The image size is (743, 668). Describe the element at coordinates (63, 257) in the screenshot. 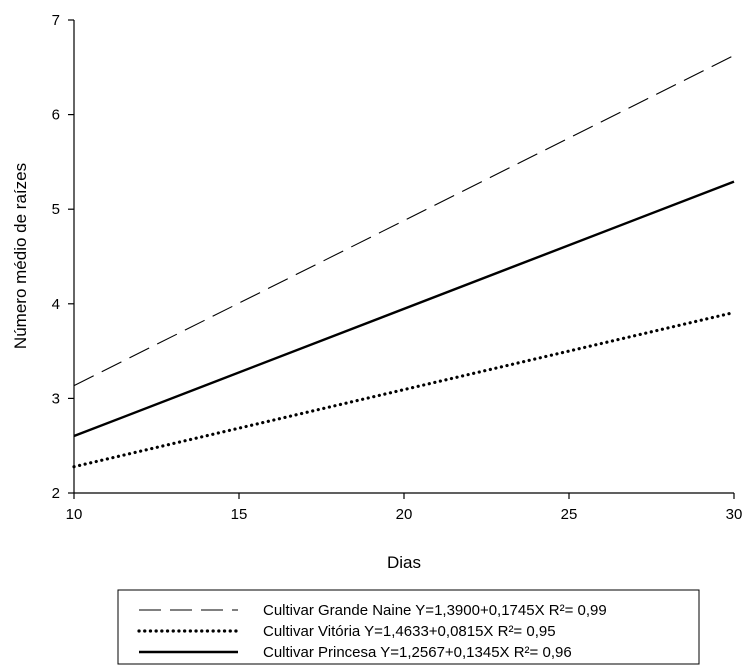

I see `y-ticks: 2 3 4 5 6 7` at that location.